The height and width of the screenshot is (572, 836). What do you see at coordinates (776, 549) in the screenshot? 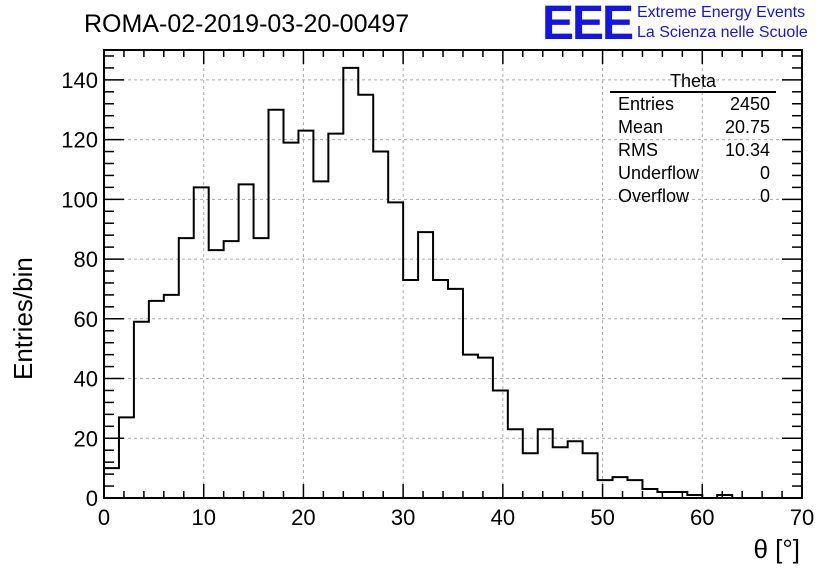
I see `x-axis-label: θ [°]` at bounding box center [776, 549].